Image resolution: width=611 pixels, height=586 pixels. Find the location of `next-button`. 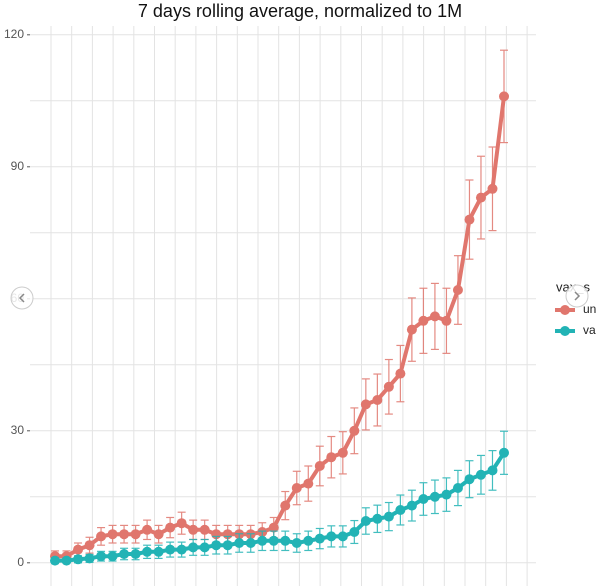

next-button is located at coordinates (577, 296).